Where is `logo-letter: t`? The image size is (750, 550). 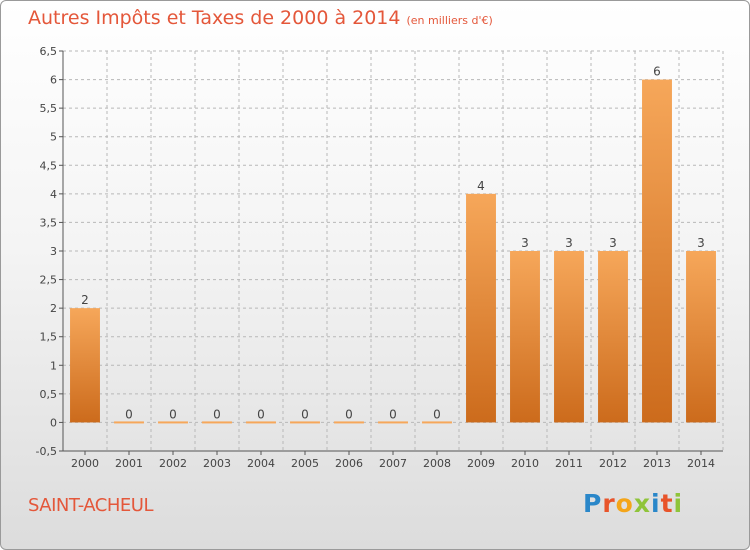
logo-letter: t is located at coordinates (667, 503).